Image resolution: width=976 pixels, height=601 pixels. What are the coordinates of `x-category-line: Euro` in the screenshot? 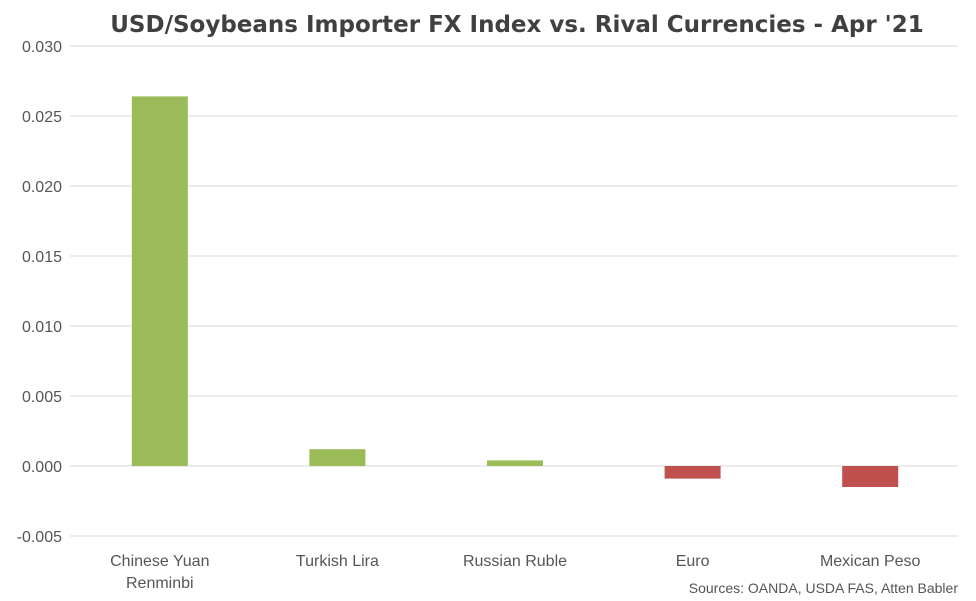 It's located at (693, 561).